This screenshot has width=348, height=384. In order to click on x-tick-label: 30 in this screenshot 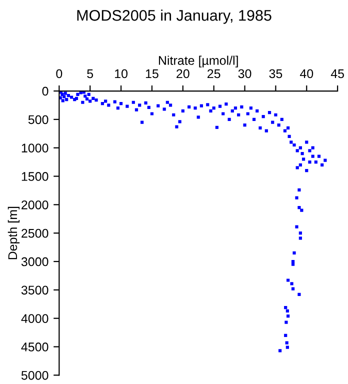, I will do `click(245, 73)`.